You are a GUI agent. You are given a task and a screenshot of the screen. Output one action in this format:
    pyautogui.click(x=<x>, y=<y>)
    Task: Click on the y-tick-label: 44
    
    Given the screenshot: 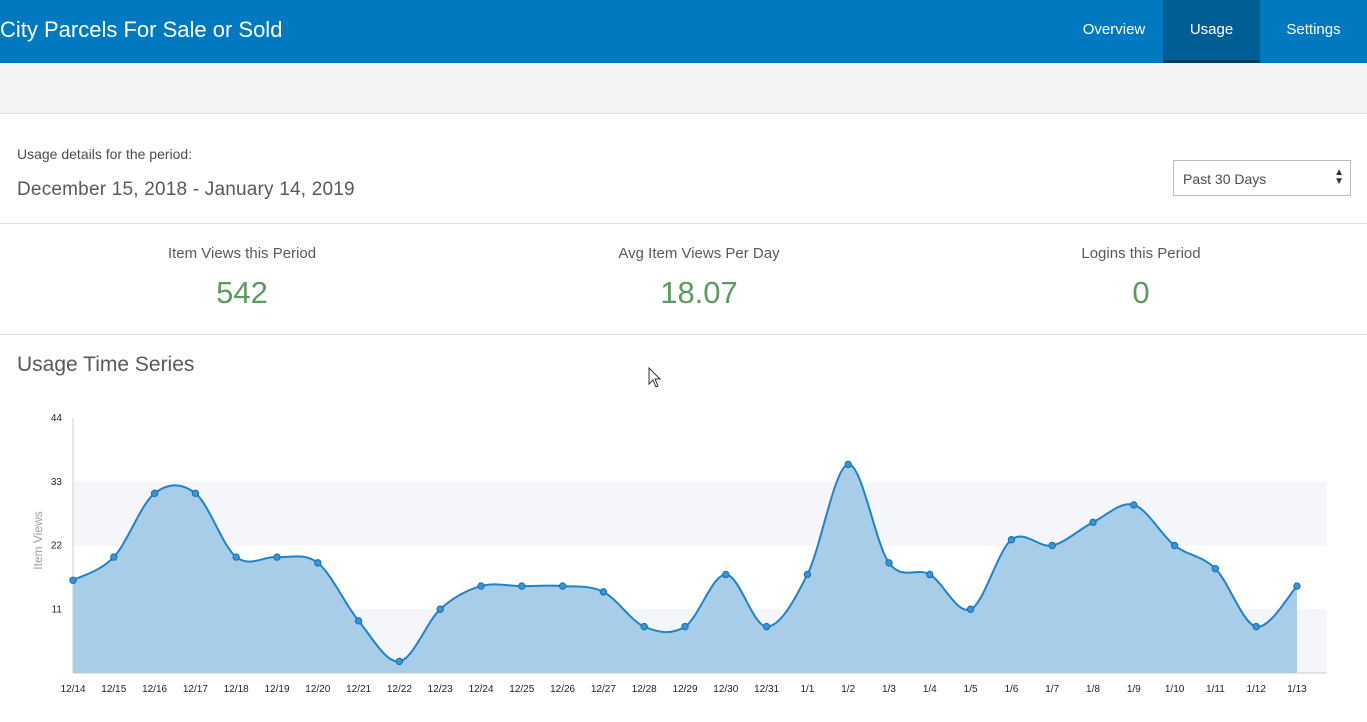 What is the action you would take?
    pyautogui.click(x=57, y=418)
    